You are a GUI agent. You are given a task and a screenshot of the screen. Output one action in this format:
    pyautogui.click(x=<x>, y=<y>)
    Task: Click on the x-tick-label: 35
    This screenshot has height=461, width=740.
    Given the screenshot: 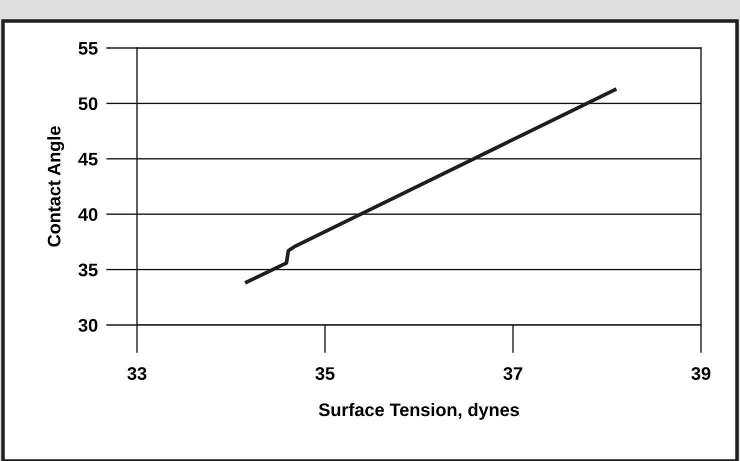 What is the action you would take?
    pyautogui.click(x=325, y=373)
    